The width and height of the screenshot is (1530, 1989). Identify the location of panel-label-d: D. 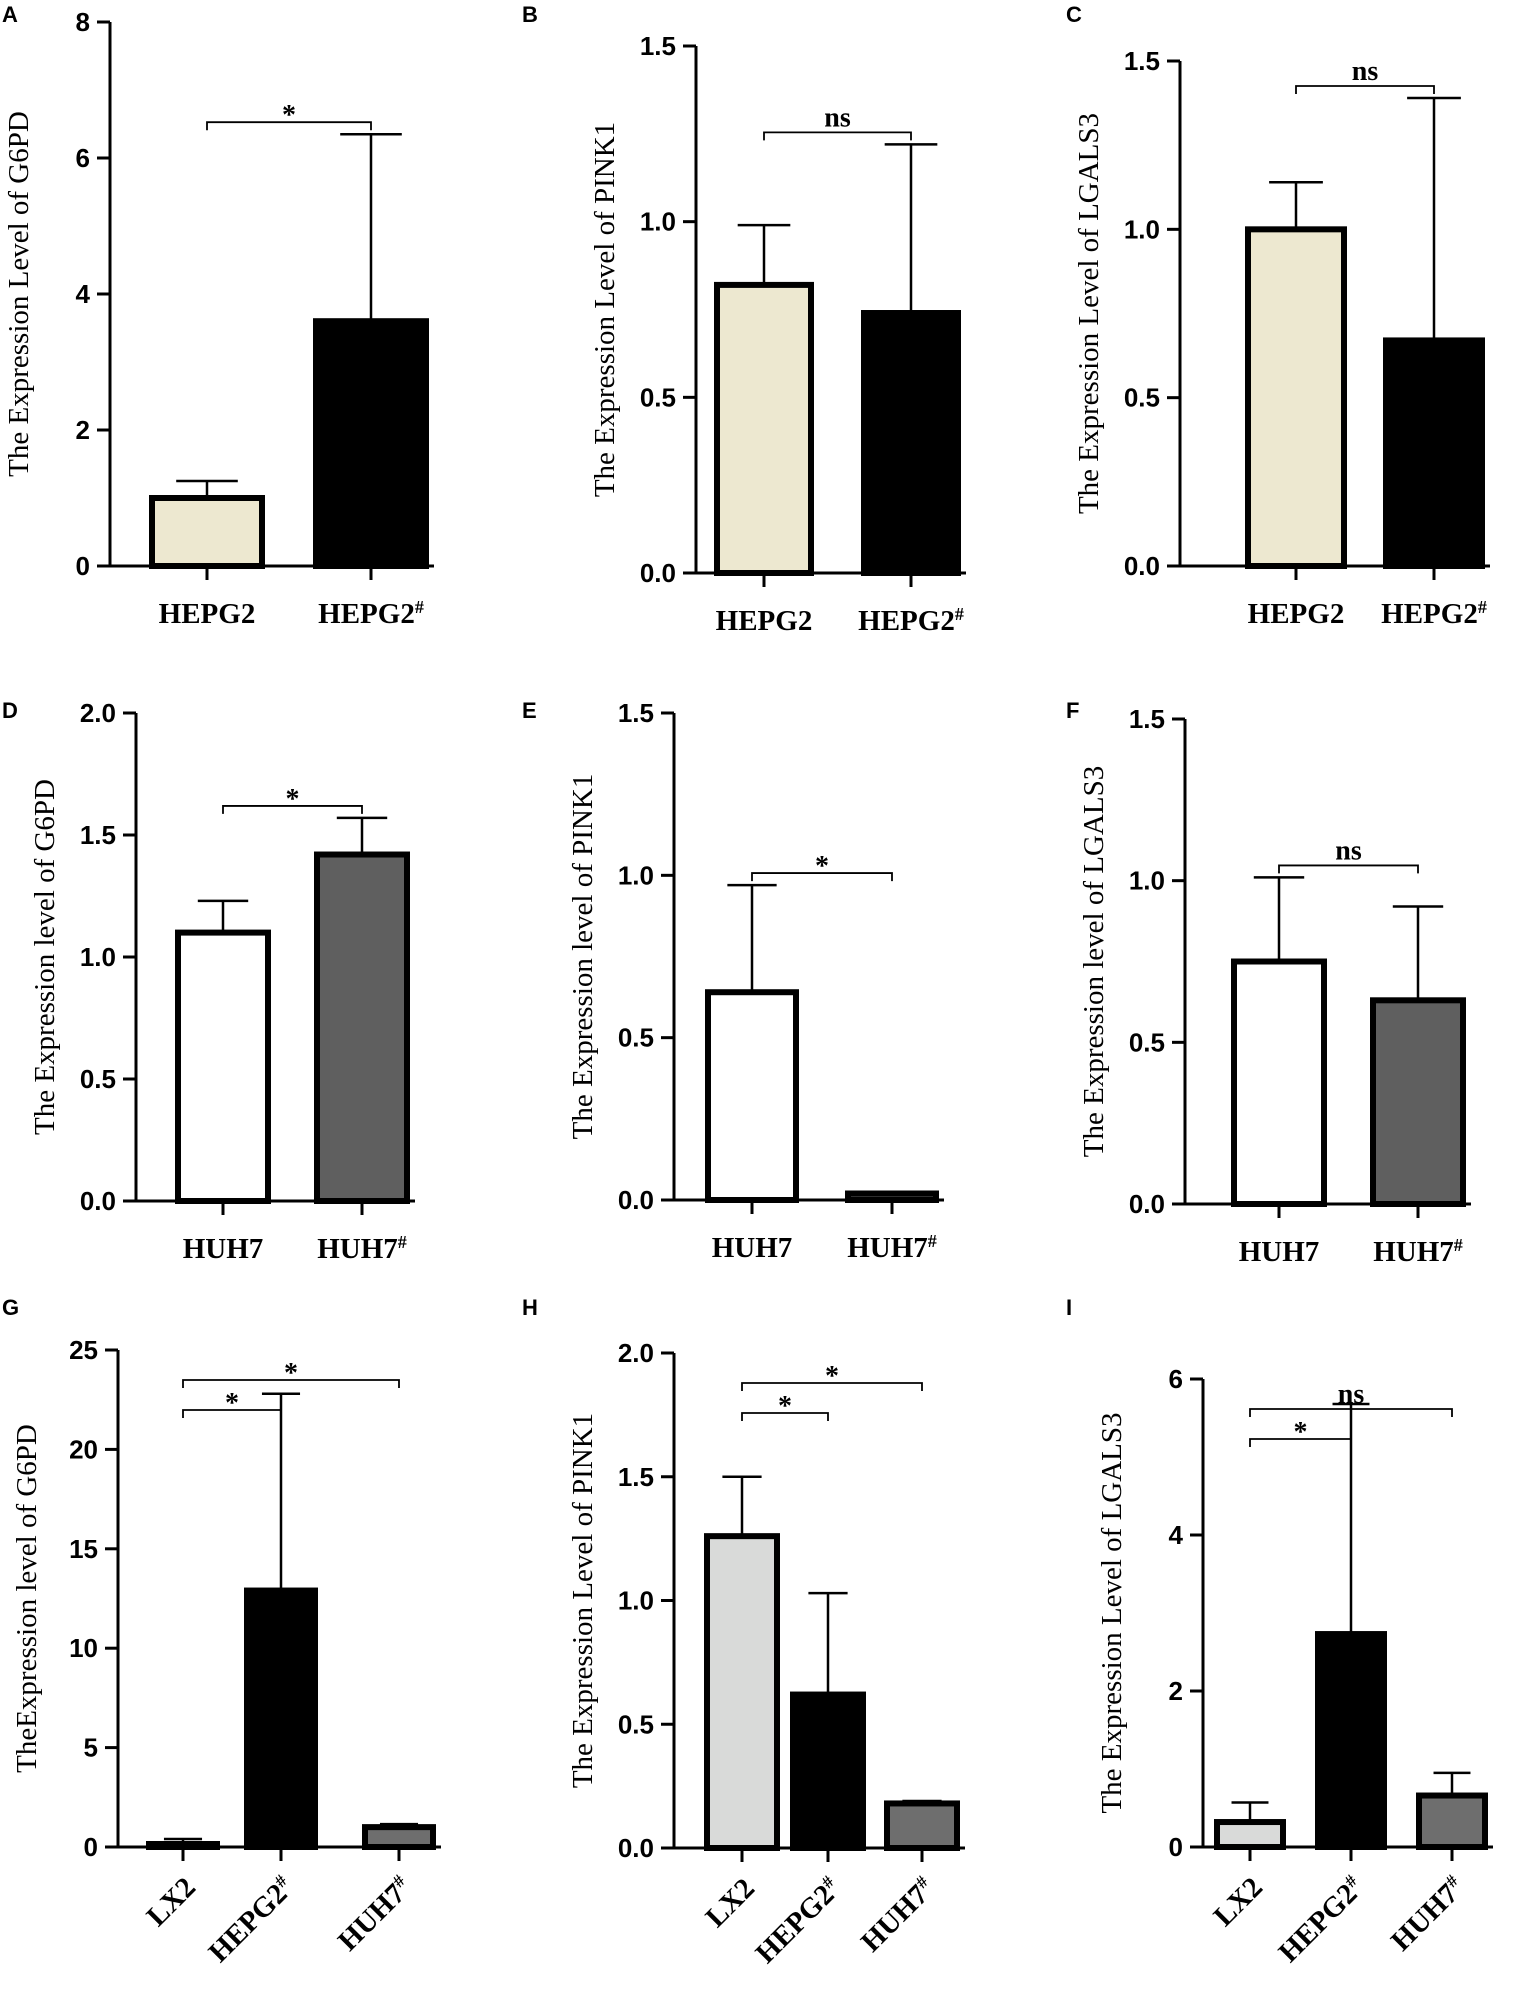
(10, 710).